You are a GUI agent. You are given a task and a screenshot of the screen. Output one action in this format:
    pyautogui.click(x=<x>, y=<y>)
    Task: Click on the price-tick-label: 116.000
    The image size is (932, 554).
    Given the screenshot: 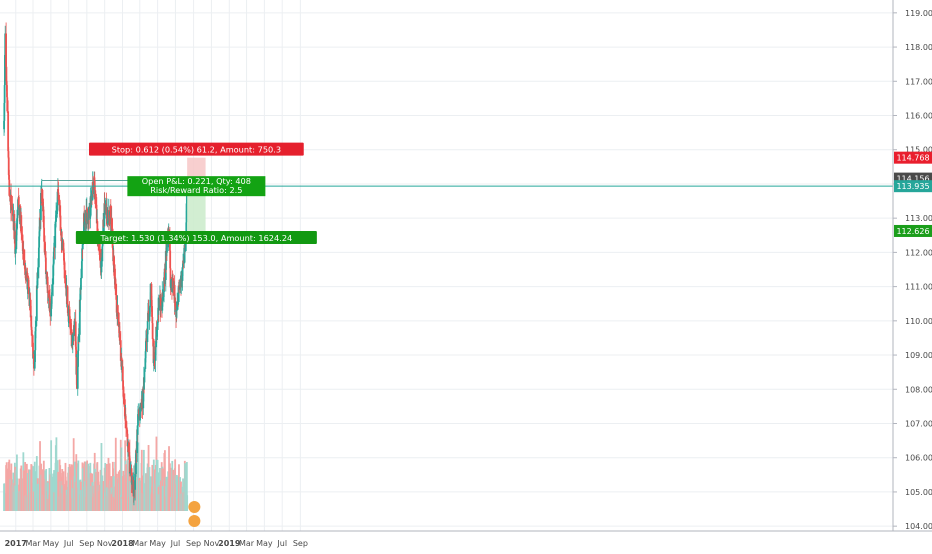 What is the action you would take?
    pyautogui.click(x=918, y=116)
    